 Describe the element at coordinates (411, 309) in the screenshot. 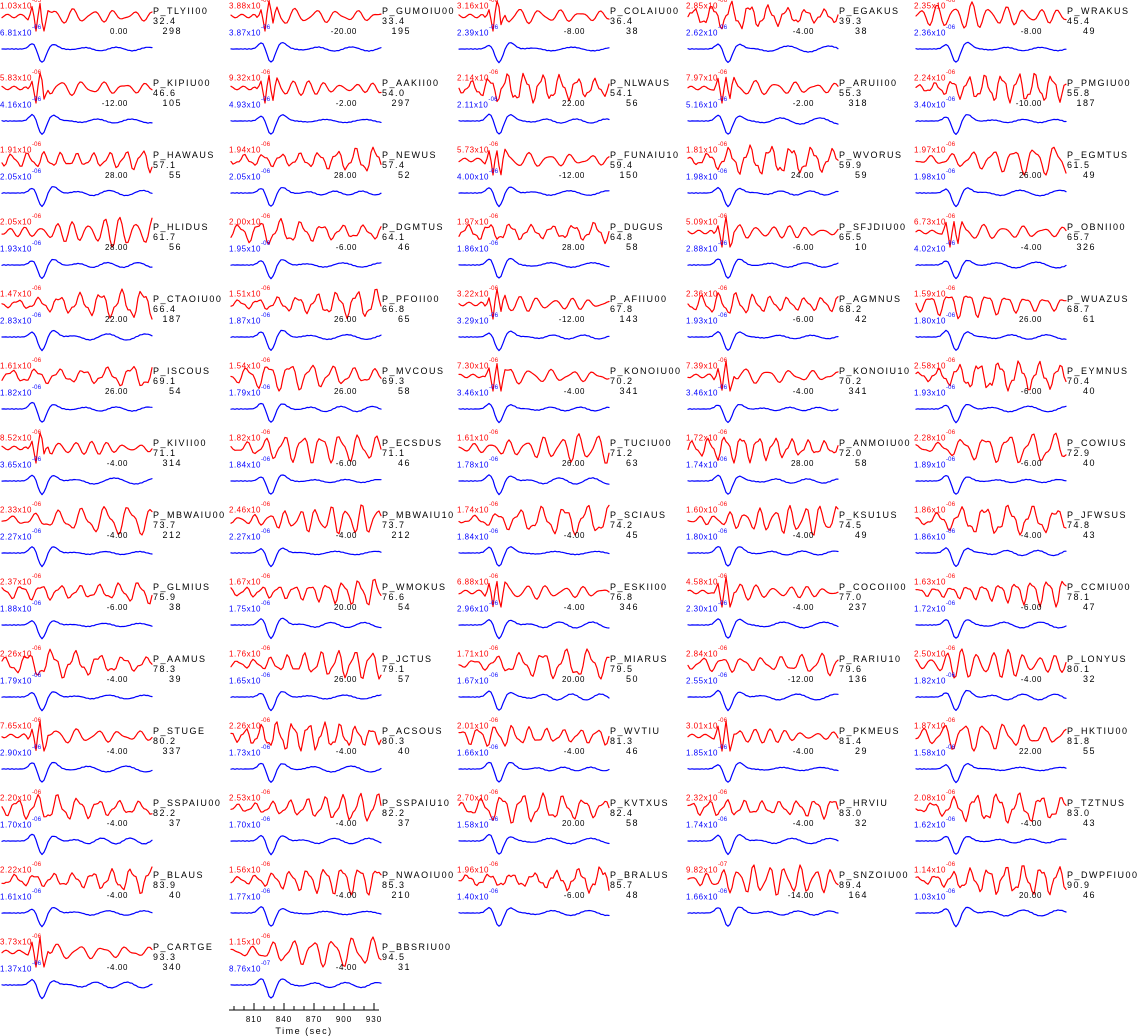

I see `station-info: P_PFOII00 66.8 65` at that location.